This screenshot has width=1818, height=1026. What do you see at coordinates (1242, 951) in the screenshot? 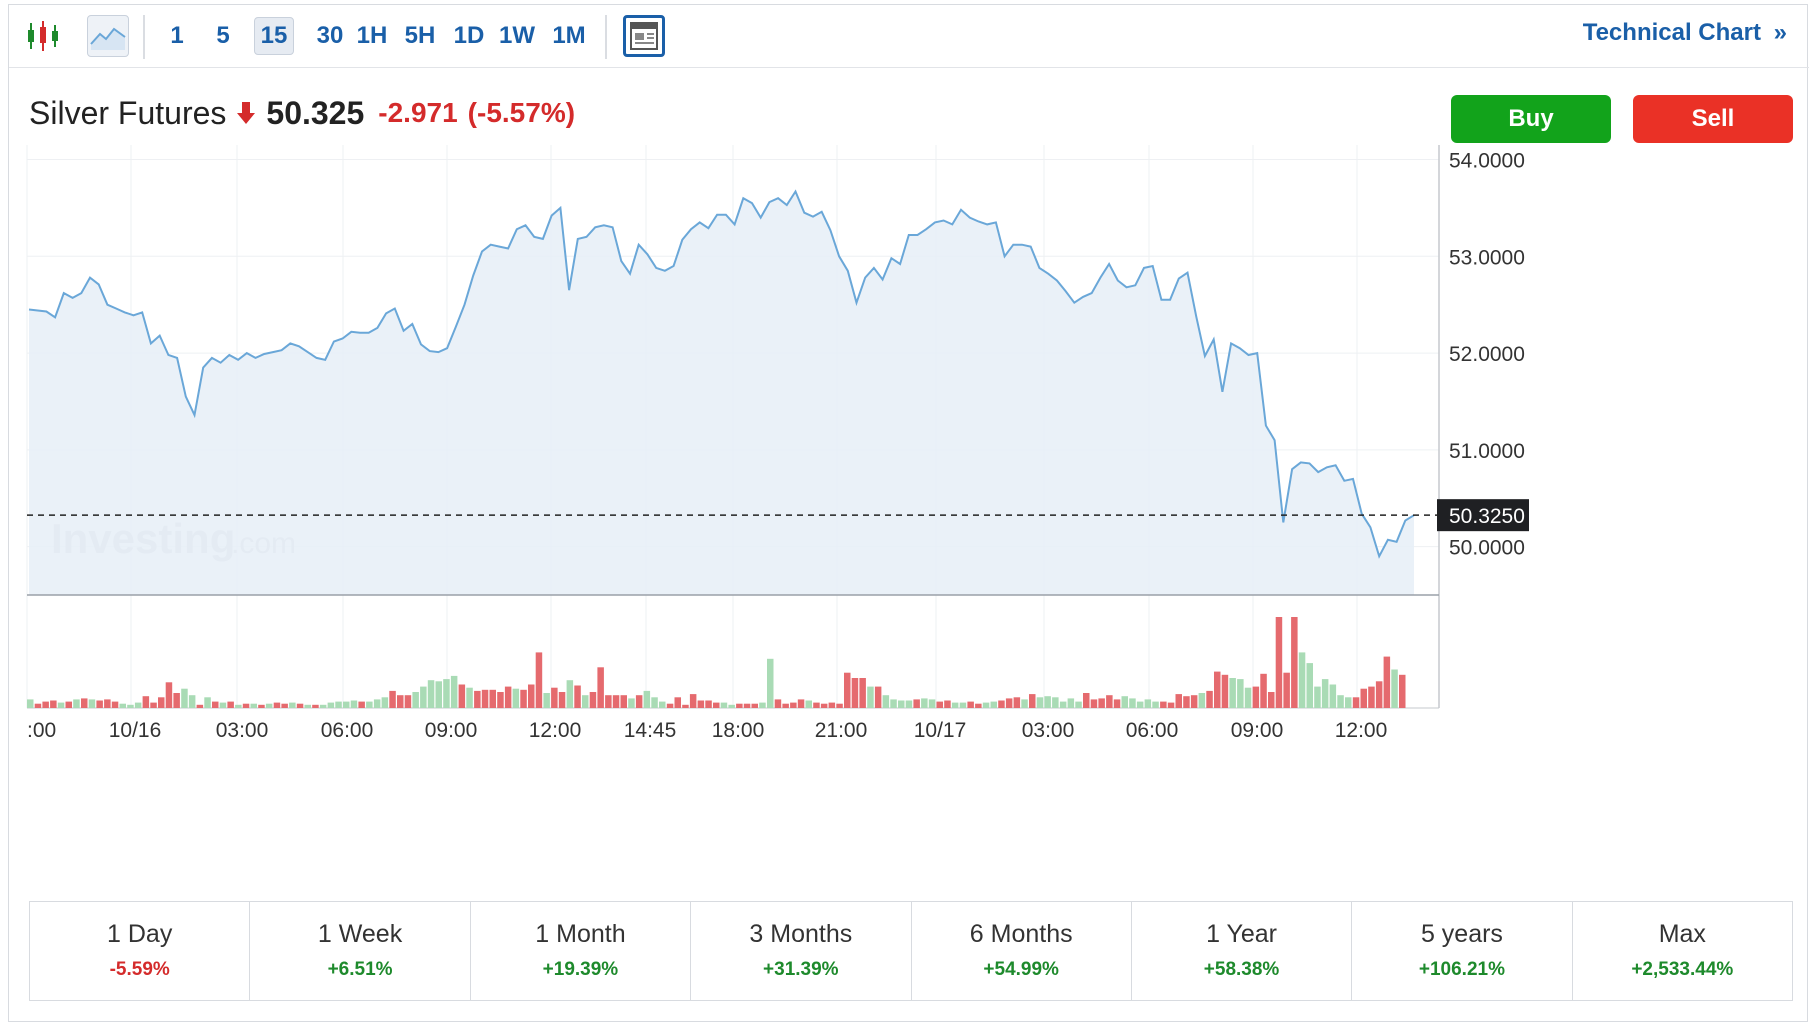
I see `performance-cell: 1 Year +58.38%` at bounding box center [1242, 951].